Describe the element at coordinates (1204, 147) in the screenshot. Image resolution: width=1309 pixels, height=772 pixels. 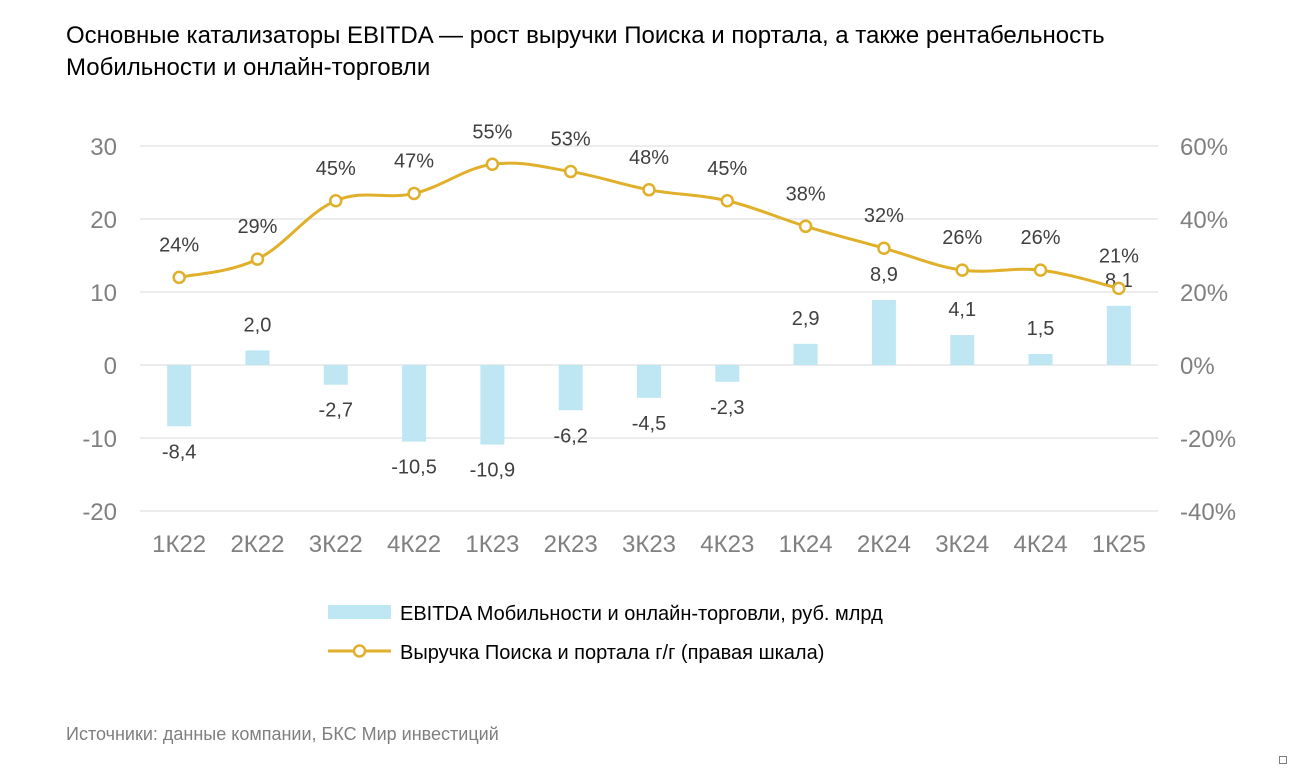
I see `right-tick-label: 60%` at that location.